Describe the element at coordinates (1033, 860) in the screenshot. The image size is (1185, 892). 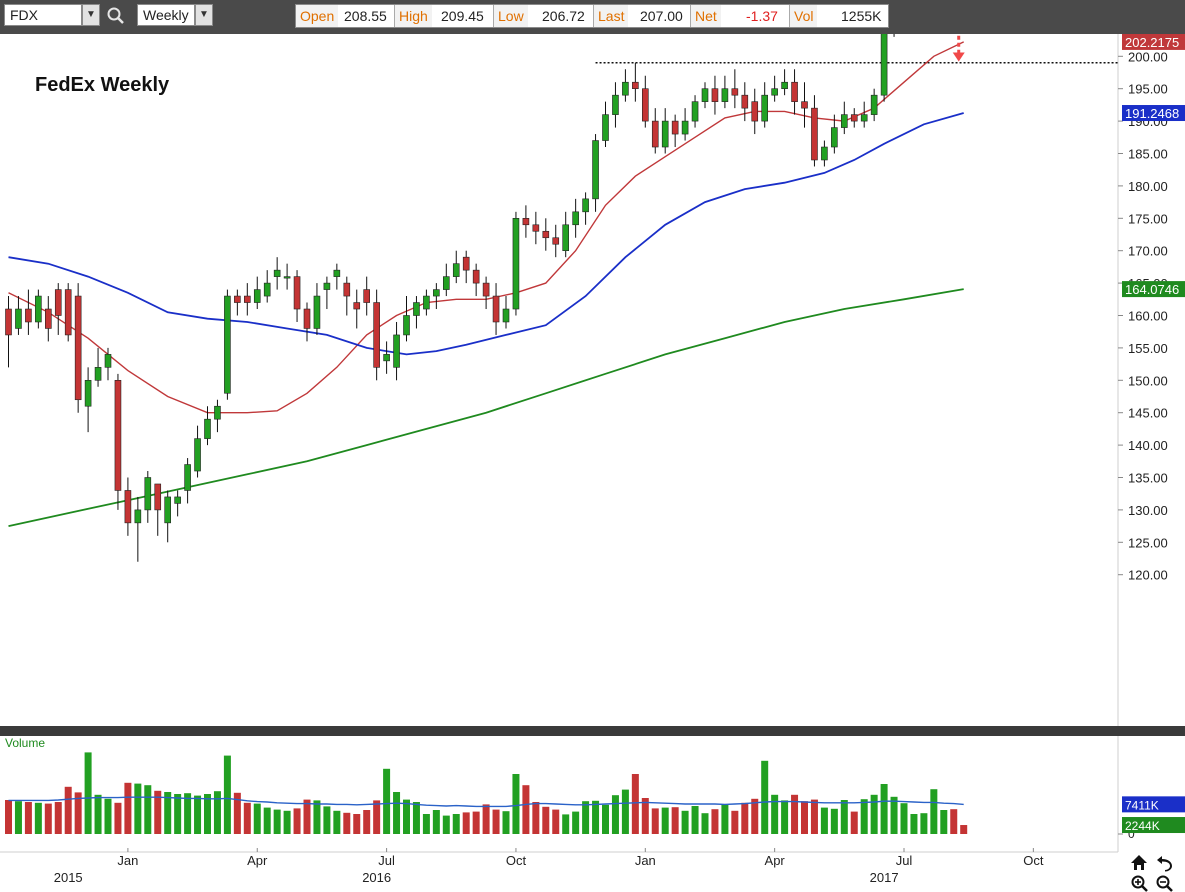
I see `x-tick-label: Oct` at that location.